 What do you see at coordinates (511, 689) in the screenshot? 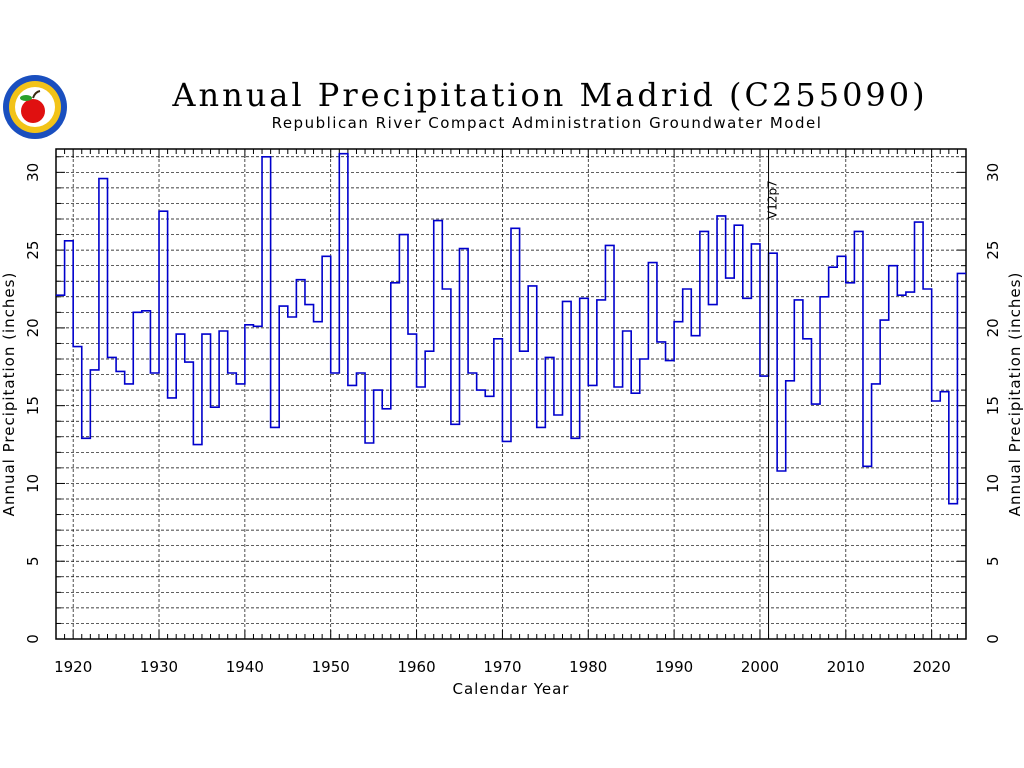
I see `x-axis-label: Calendar Year` at bounding box center [511, 689].